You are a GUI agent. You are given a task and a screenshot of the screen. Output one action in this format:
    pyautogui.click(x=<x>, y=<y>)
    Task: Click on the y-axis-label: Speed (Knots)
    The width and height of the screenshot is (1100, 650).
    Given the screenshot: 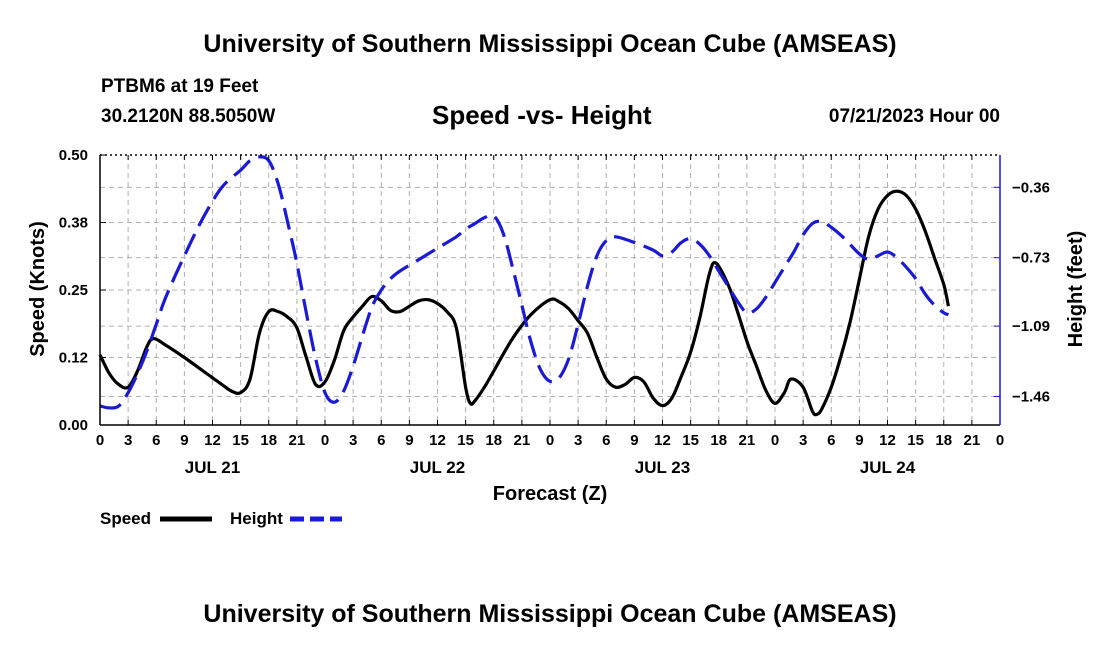 What is the action you would take?
    pyautogui.click(x=38, y=289)
    